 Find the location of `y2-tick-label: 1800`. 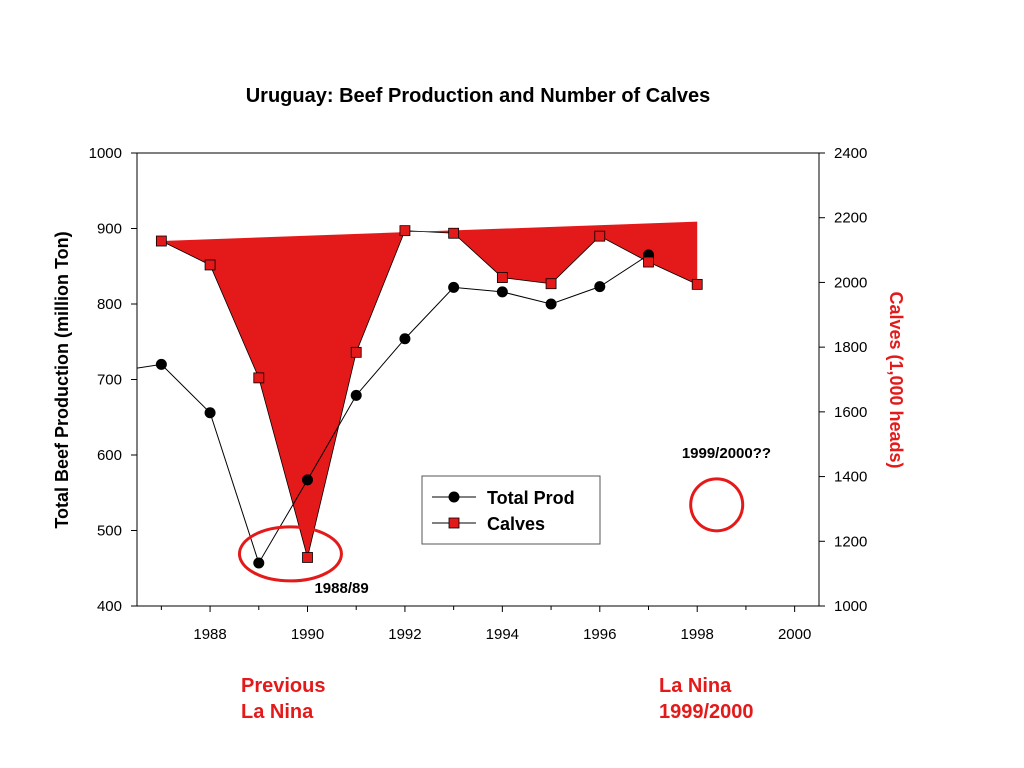

y2-tick-label: 1800 is located at coordinates (850, 347).